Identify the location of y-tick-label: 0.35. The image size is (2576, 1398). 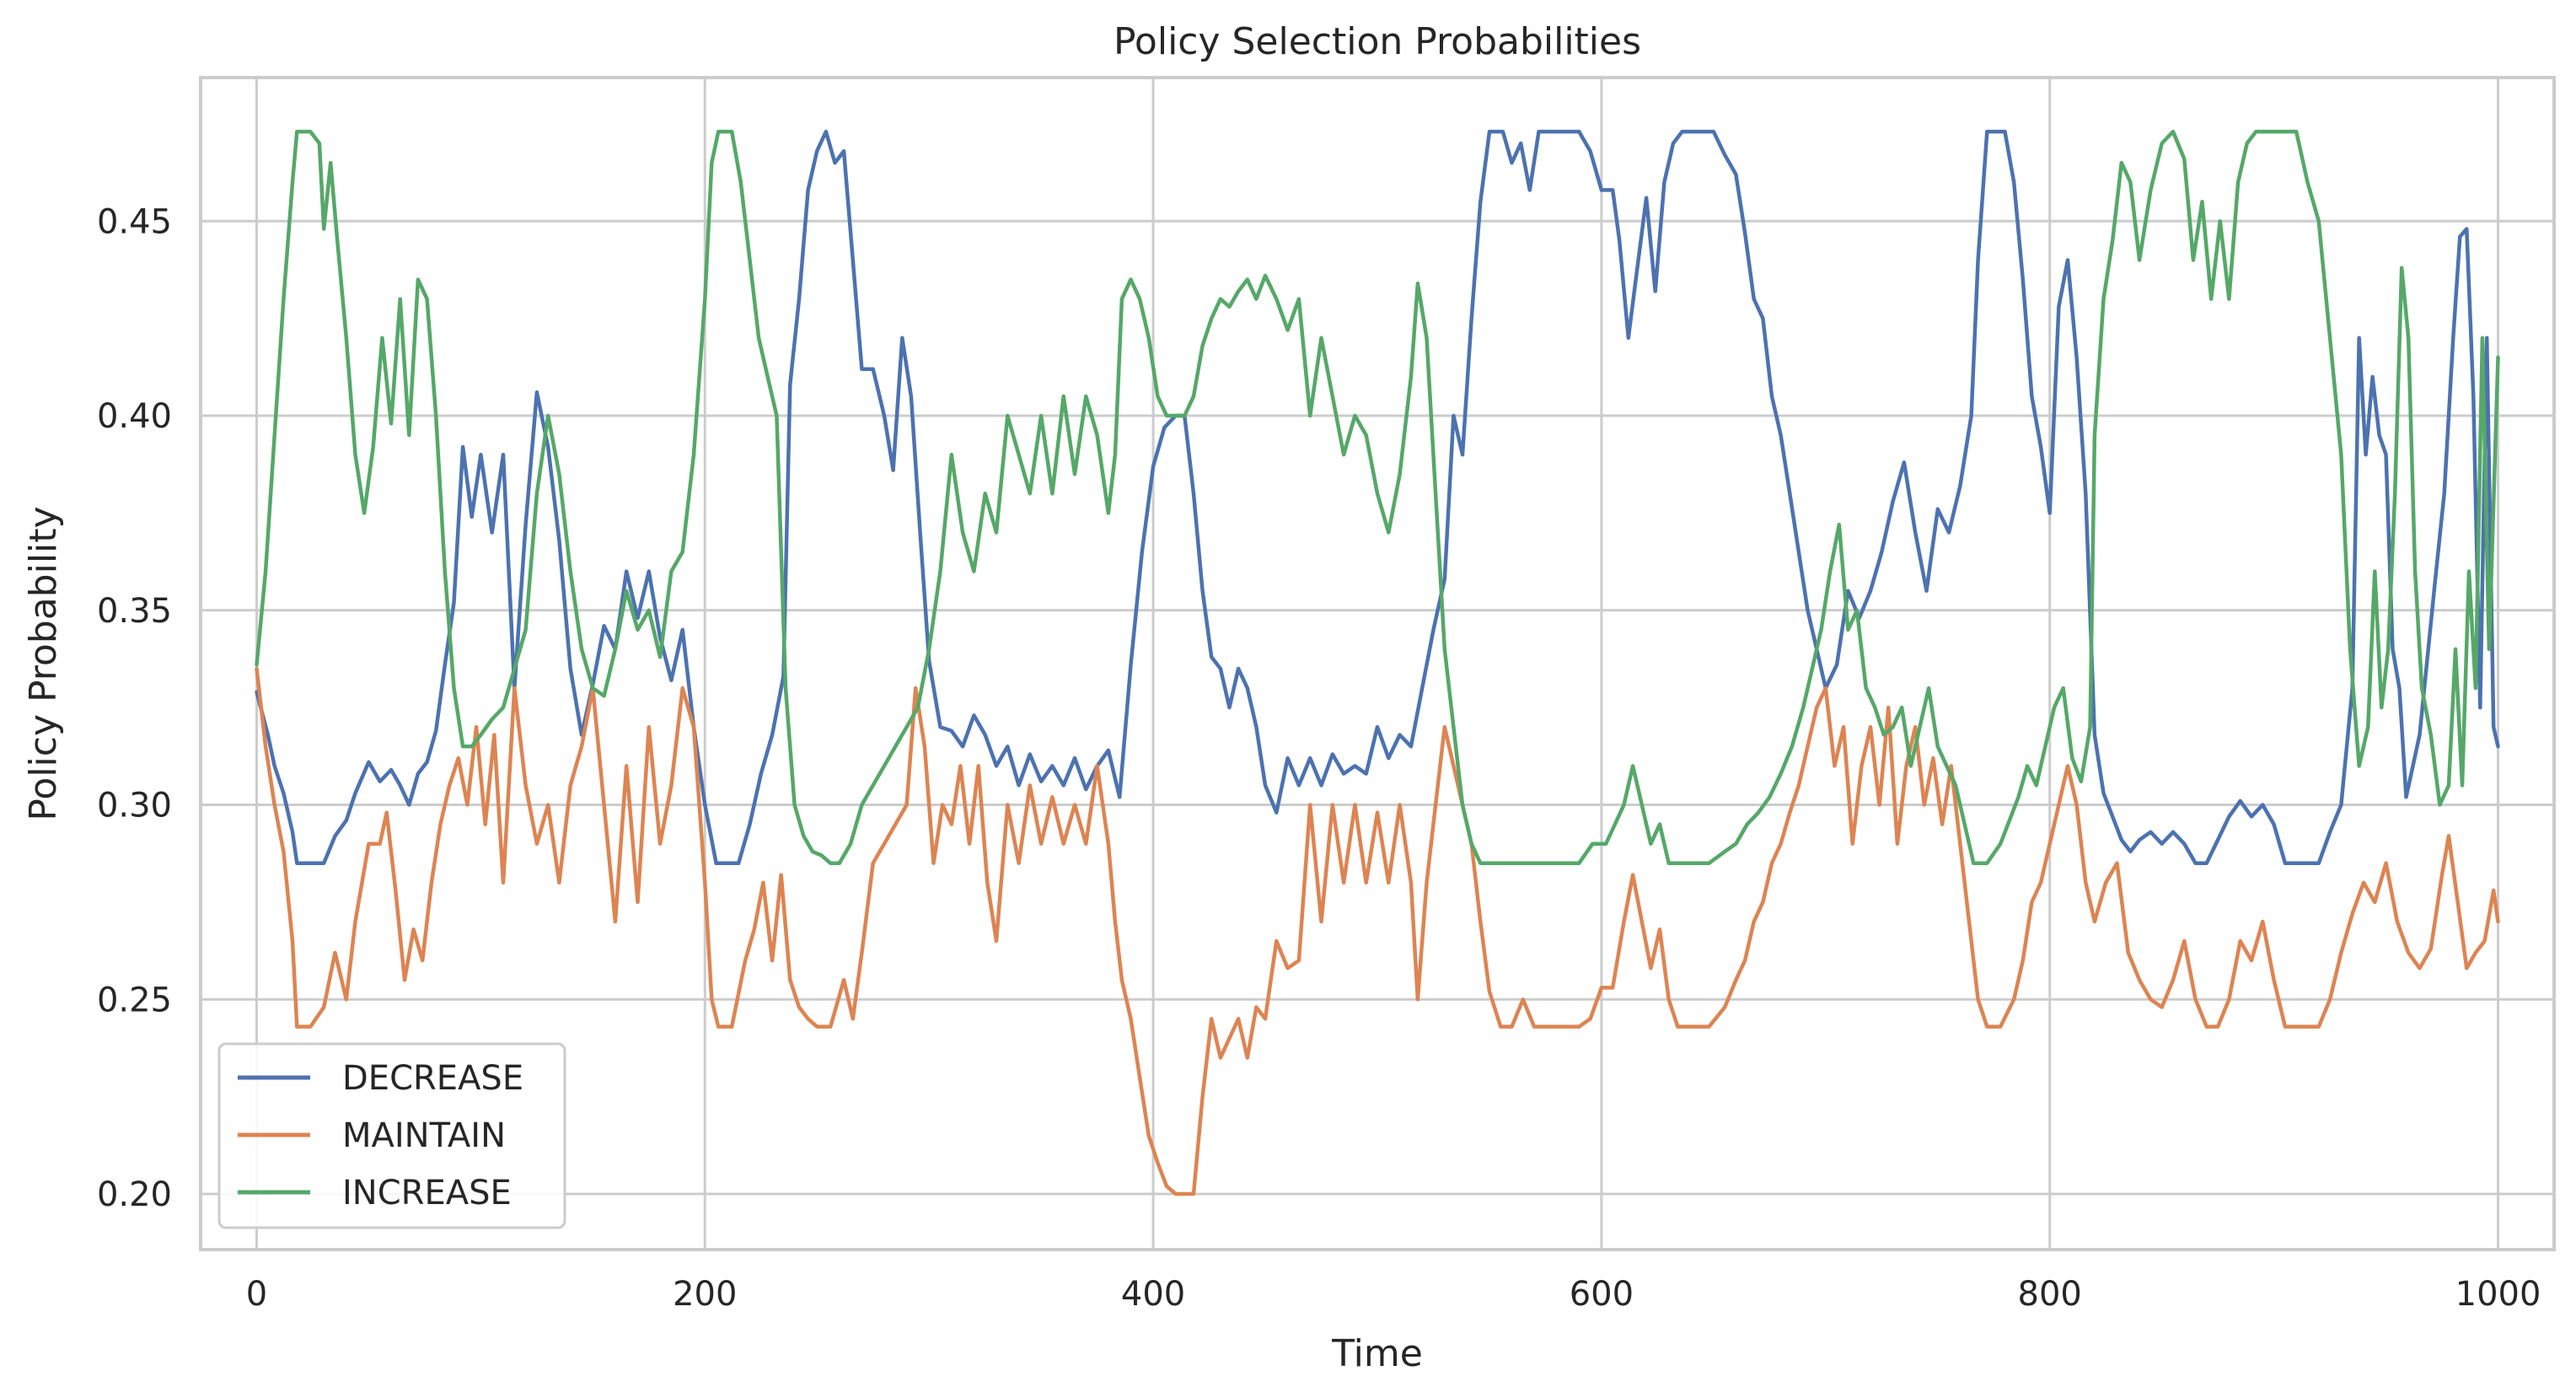
(134, 611).